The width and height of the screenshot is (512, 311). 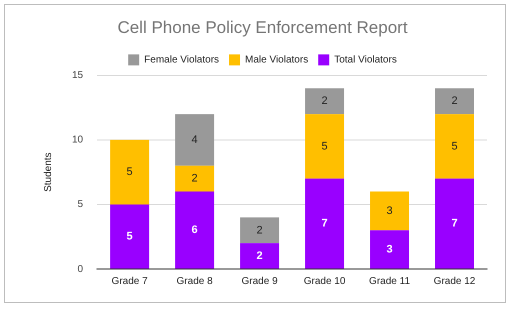 What do you see at coordinates (195, 281) in the screenshot?
I see `x-tick-label: Grade 8` at bounding box center [195, 281].